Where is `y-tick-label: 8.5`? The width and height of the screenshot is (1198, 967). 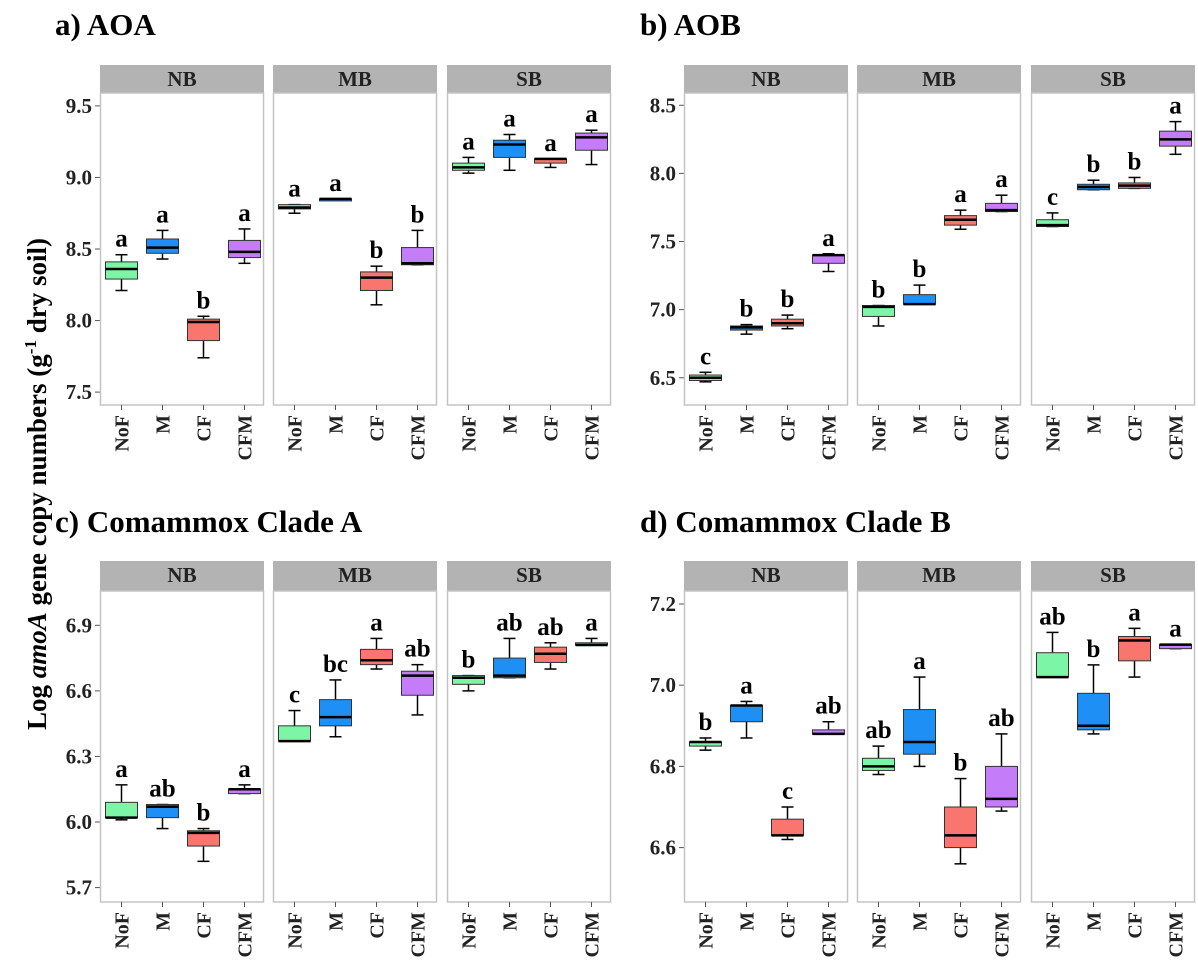
y-tick-label: 8.5 is located at coordinates (79, 249).